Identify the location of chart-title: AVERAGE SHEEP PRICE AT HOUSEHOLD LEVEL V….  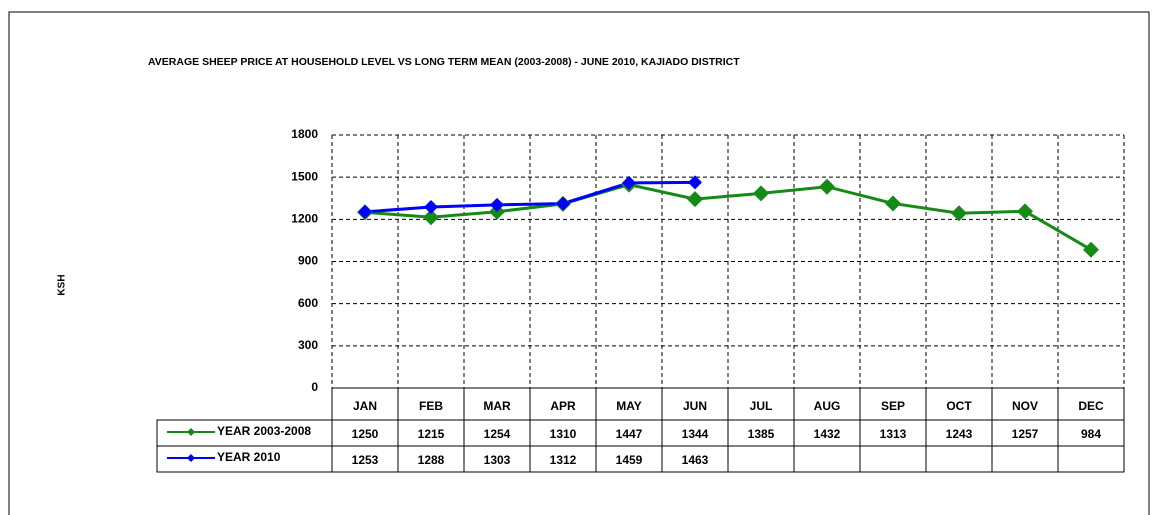
(444, 62).